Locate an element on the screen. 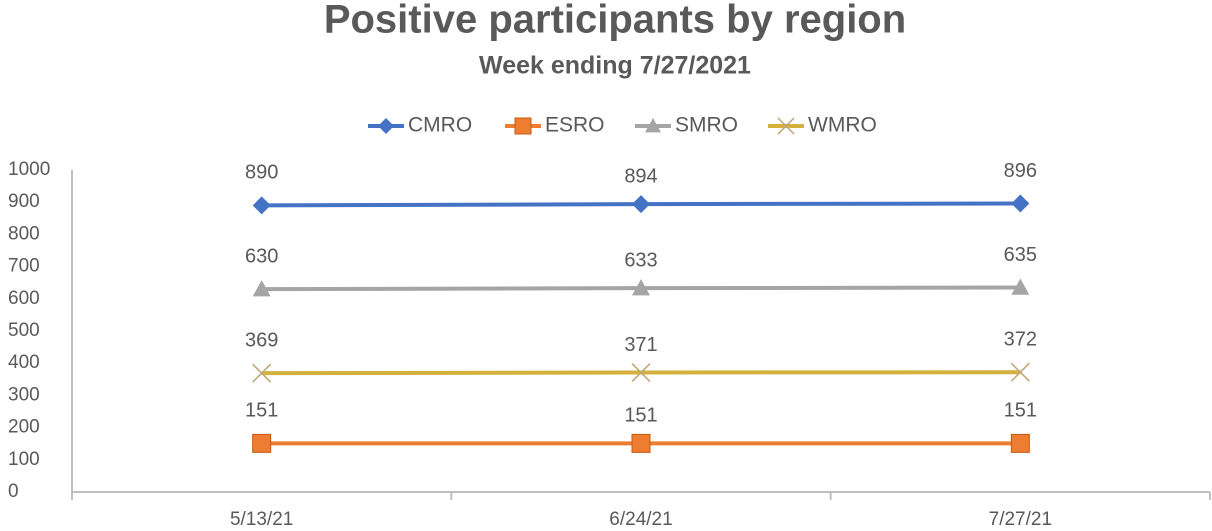  data-label: 633 is located at coordinates (640, 260).